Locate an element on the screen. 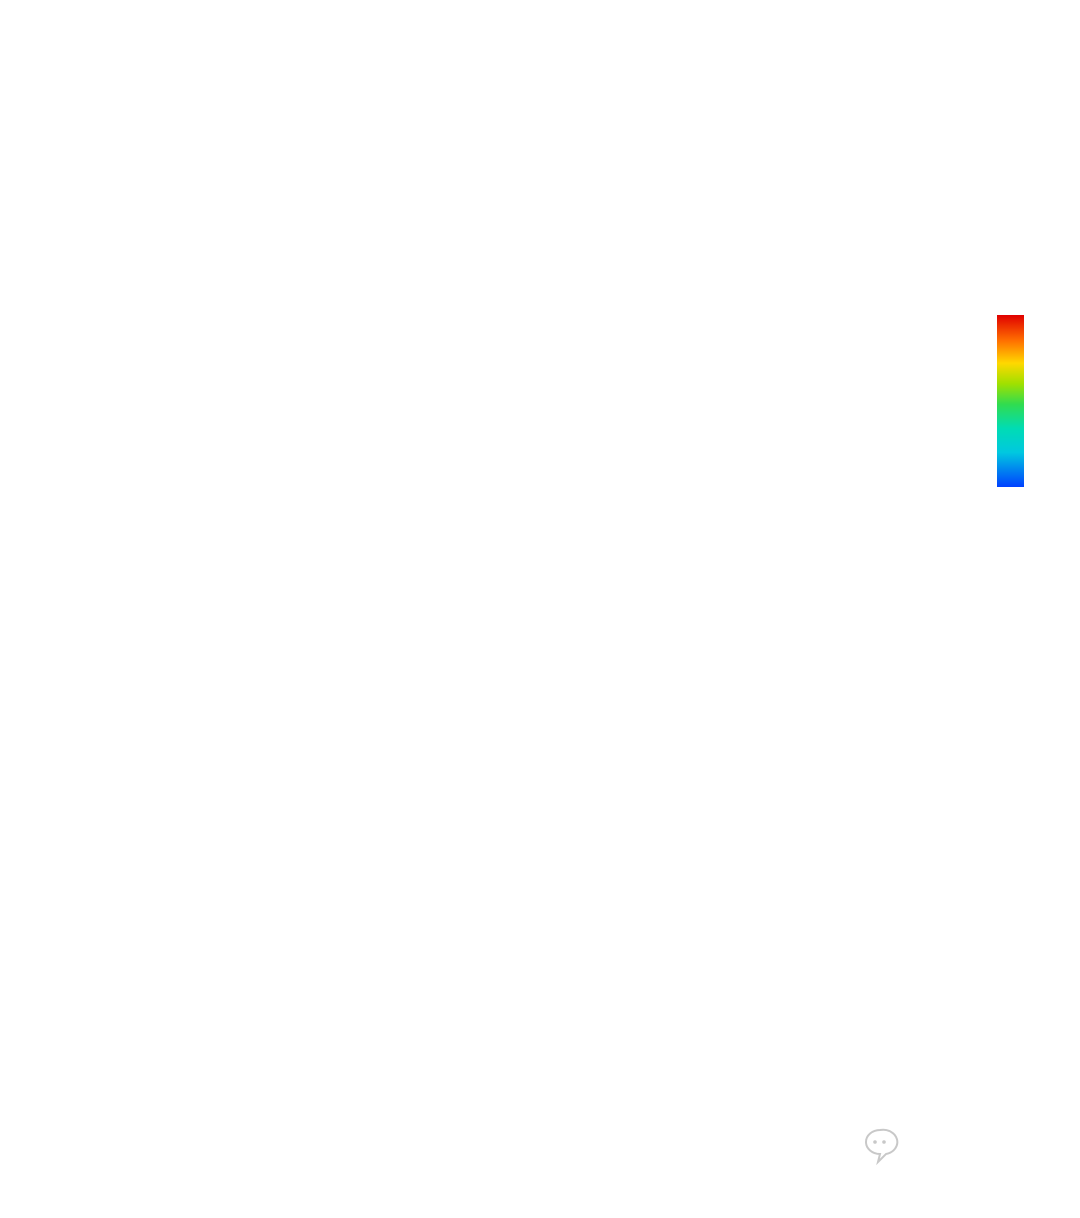 Image resolution: width=1080 pixels, height=1218 pixels. raman-spectra-chart is located at coordinates (150, 280).